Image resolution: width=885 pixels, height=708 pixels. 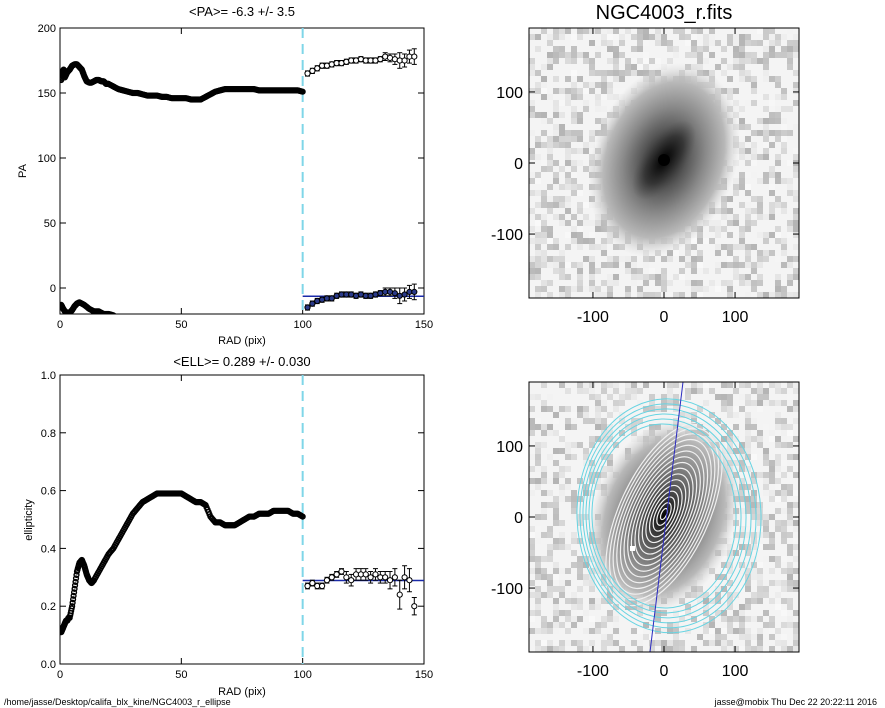 I want to click on x-tick-label: 100, so click(x=735, y=671).